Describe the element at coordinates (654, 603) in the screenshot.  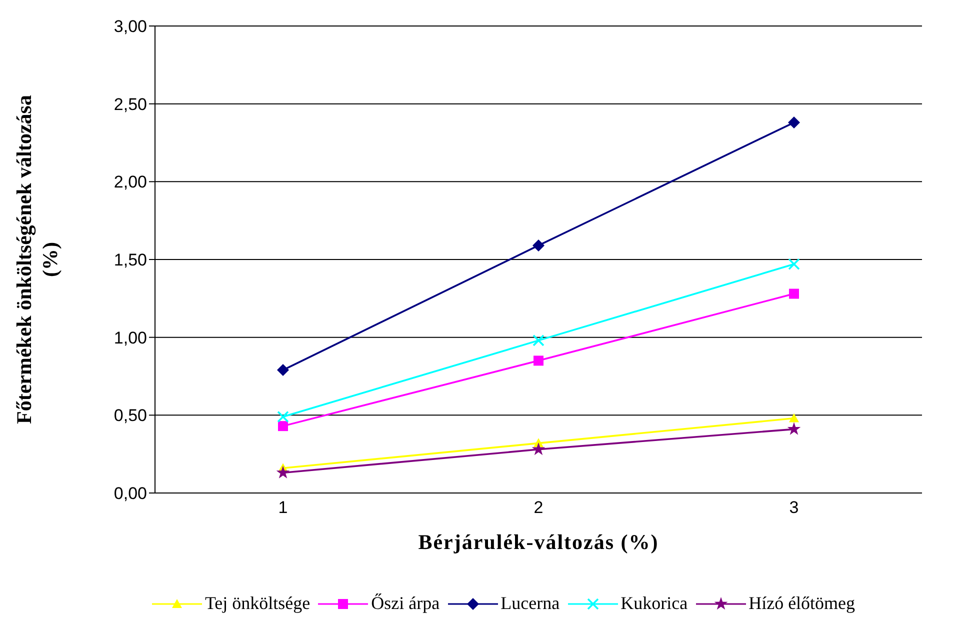
I see `legend-label: Kukorica` at that location.